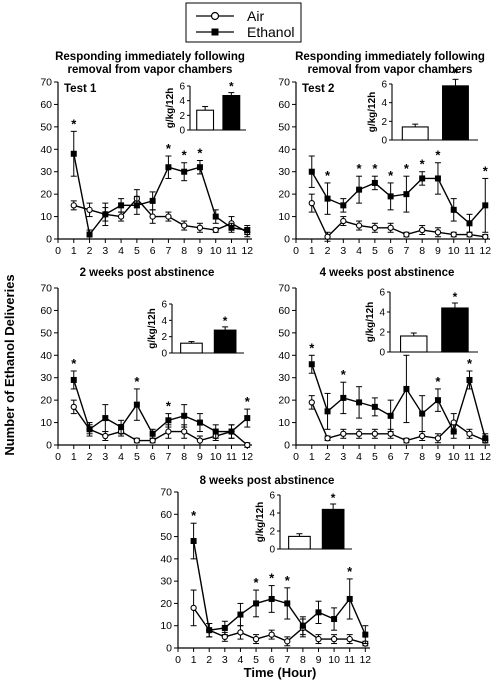 The height and width of the screenshot is (685, 501). I want to click on x-tick-label: 1, so click(194, 660).